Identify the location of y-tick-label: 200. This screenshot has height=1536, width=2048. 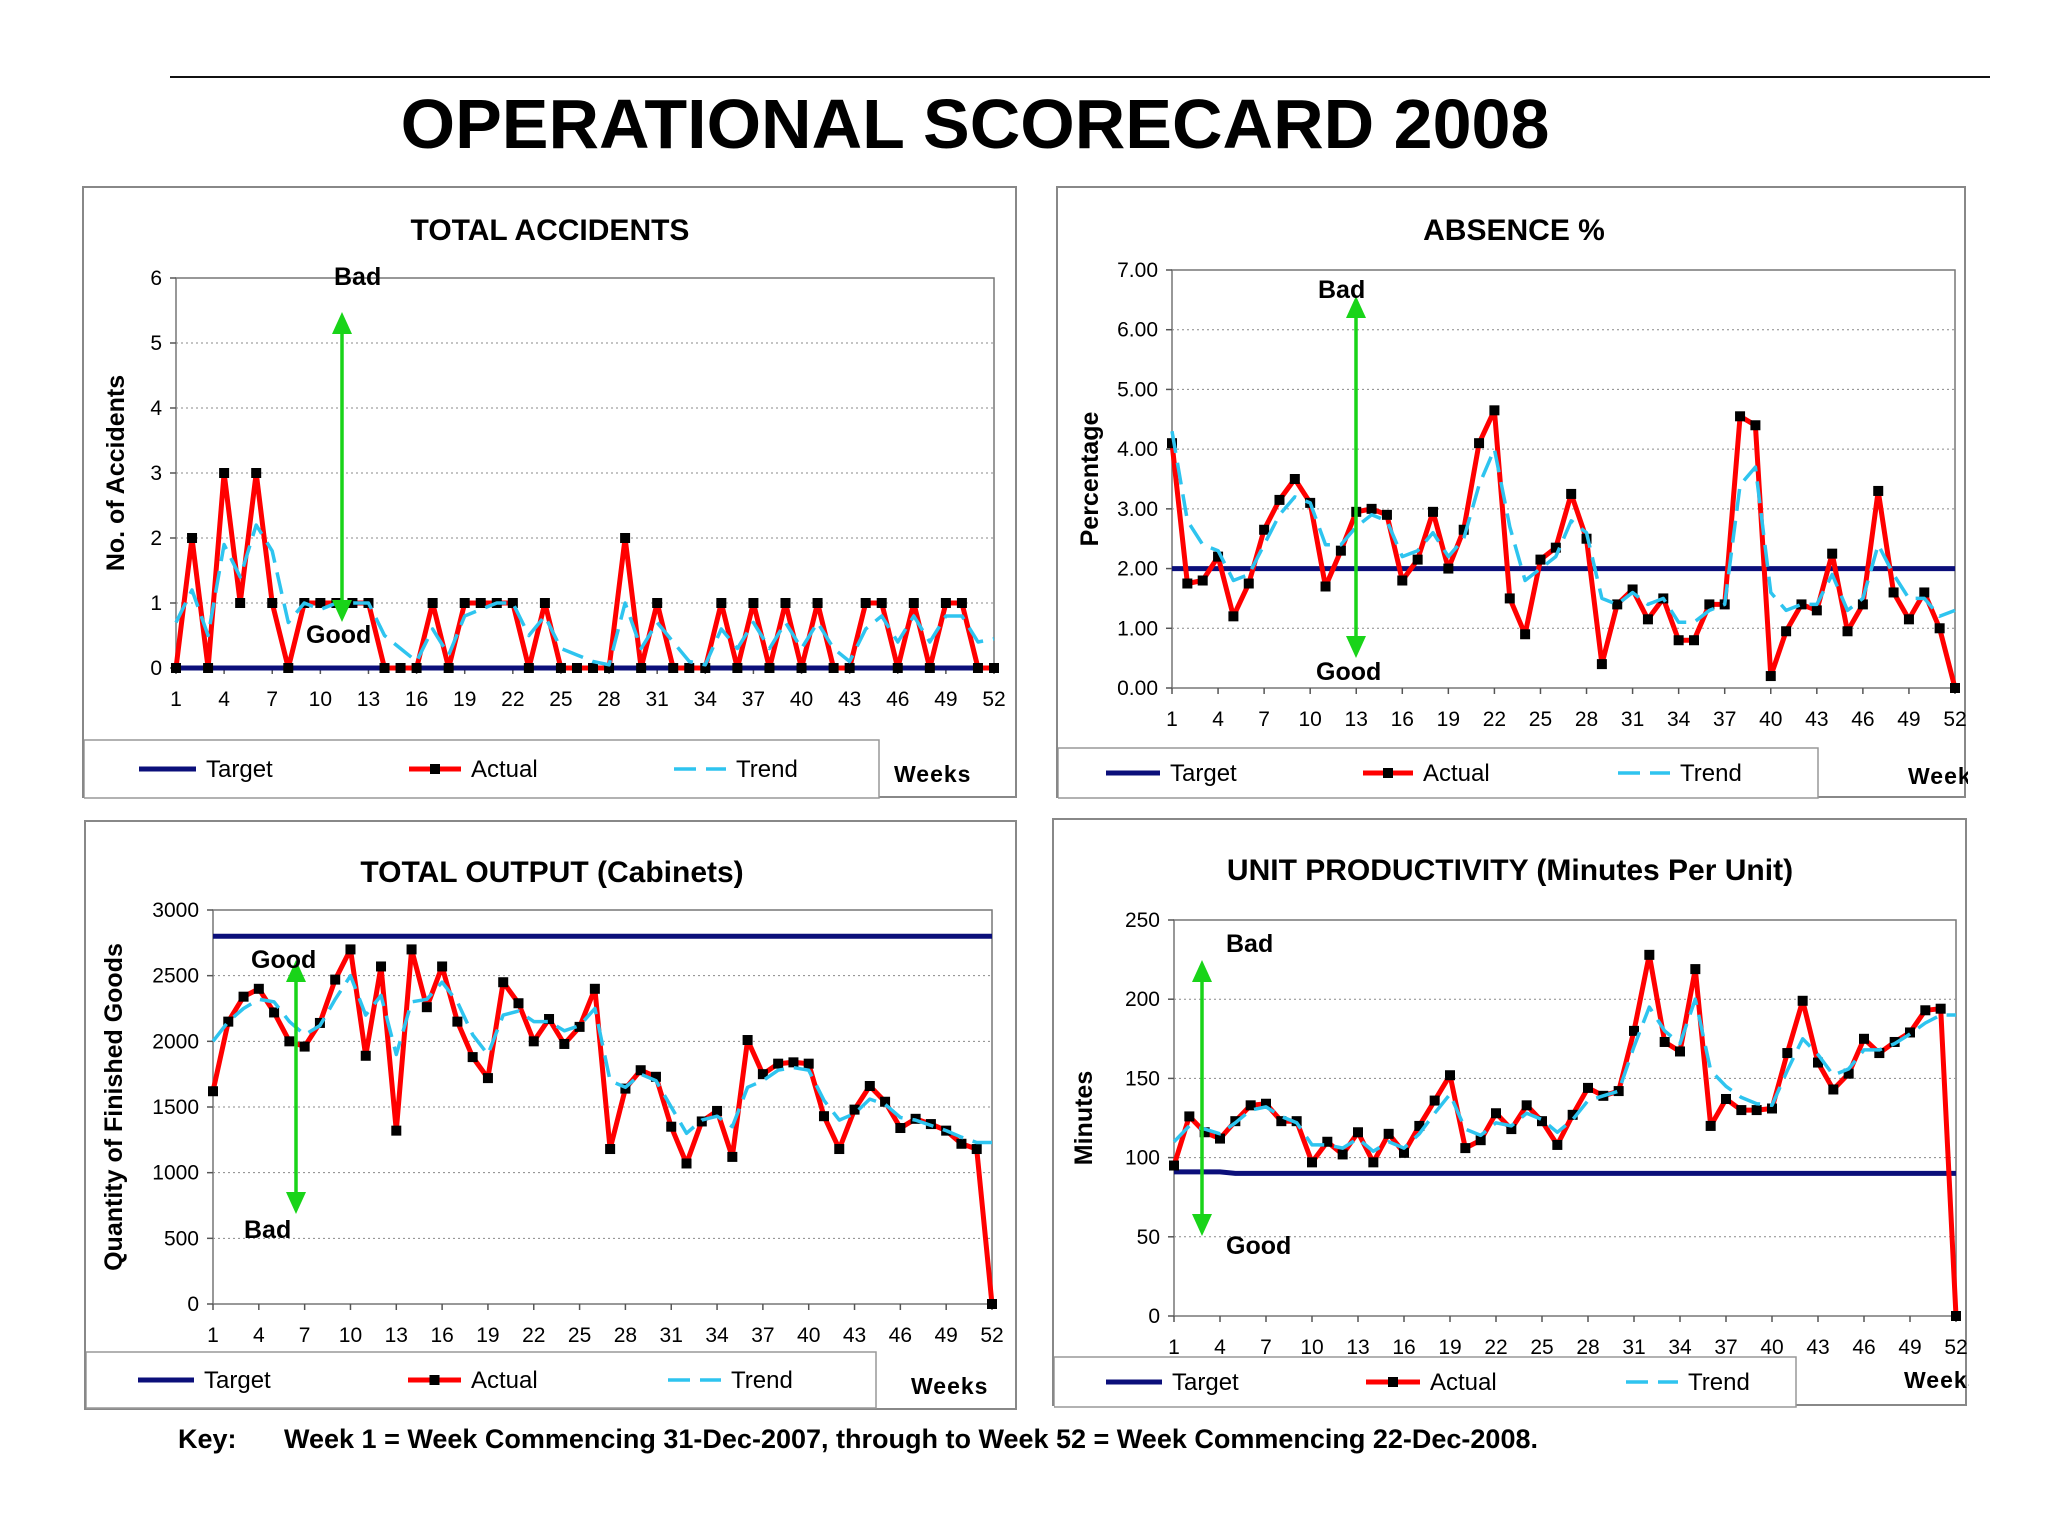
(1142, 999).